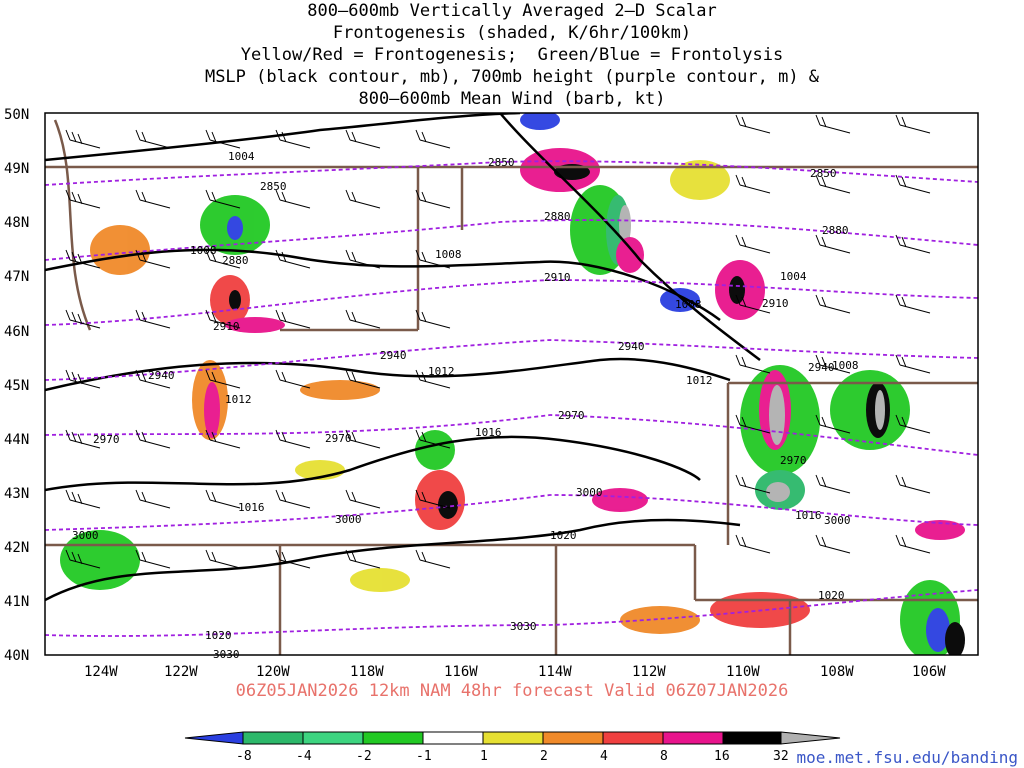  Describe the element at coordinates (244, 756) in the screenshot. I see `colorbar-label: -8` at that location.